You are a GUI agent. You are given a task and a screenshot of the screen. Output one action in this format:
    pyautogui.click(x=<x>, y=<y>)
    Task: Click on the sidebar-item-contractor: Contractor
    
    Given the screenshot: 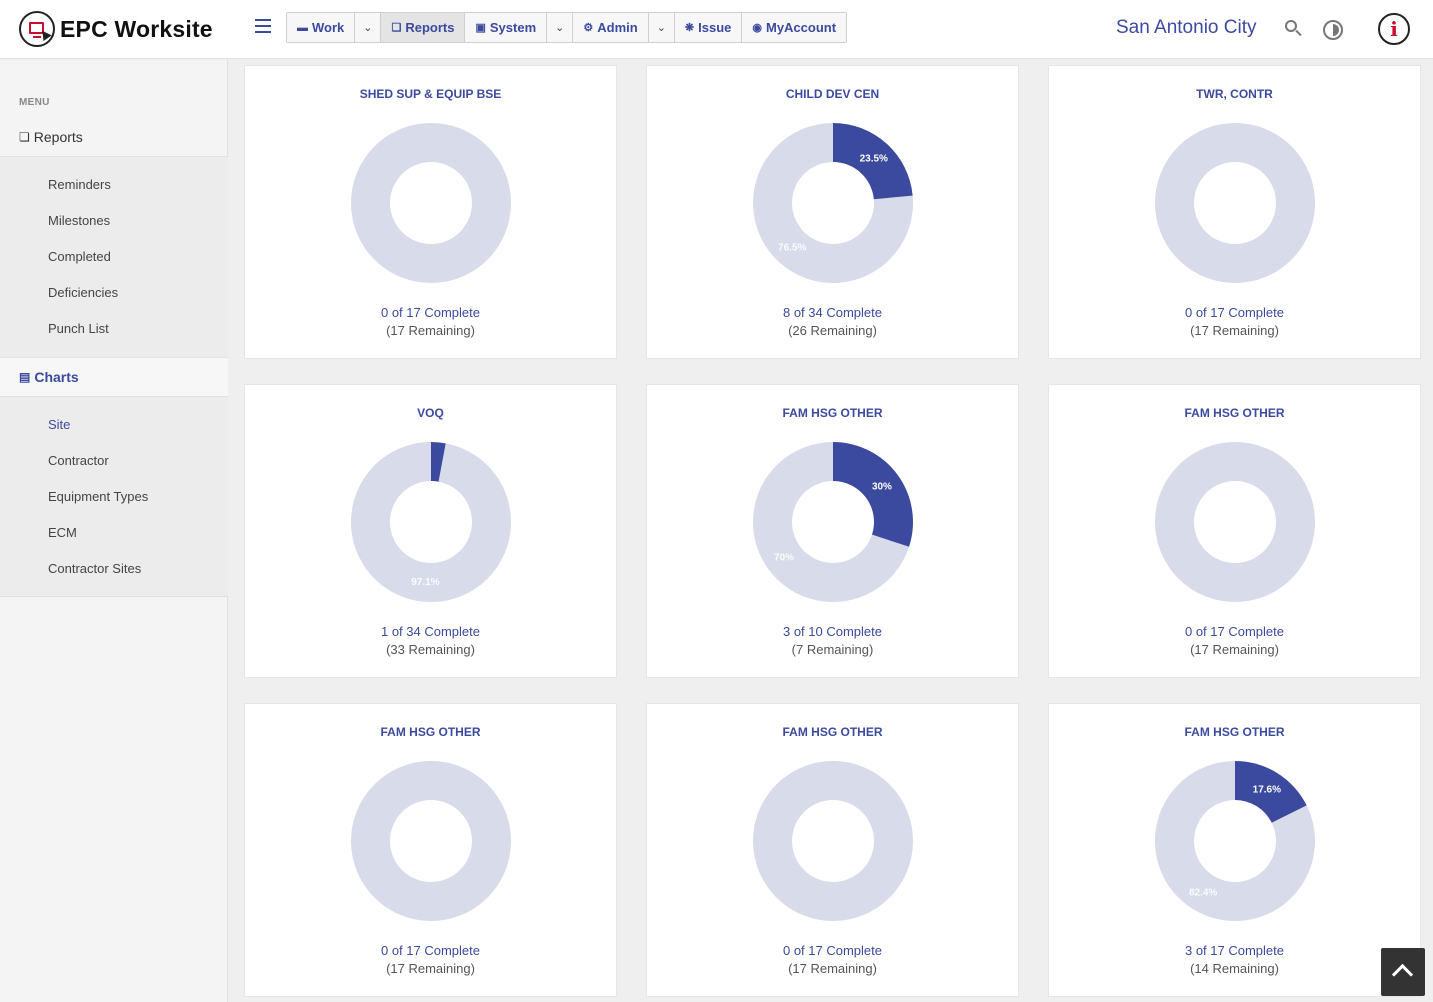 What is the action you would take?
    pyautogui.click(x=78, y=460)
    